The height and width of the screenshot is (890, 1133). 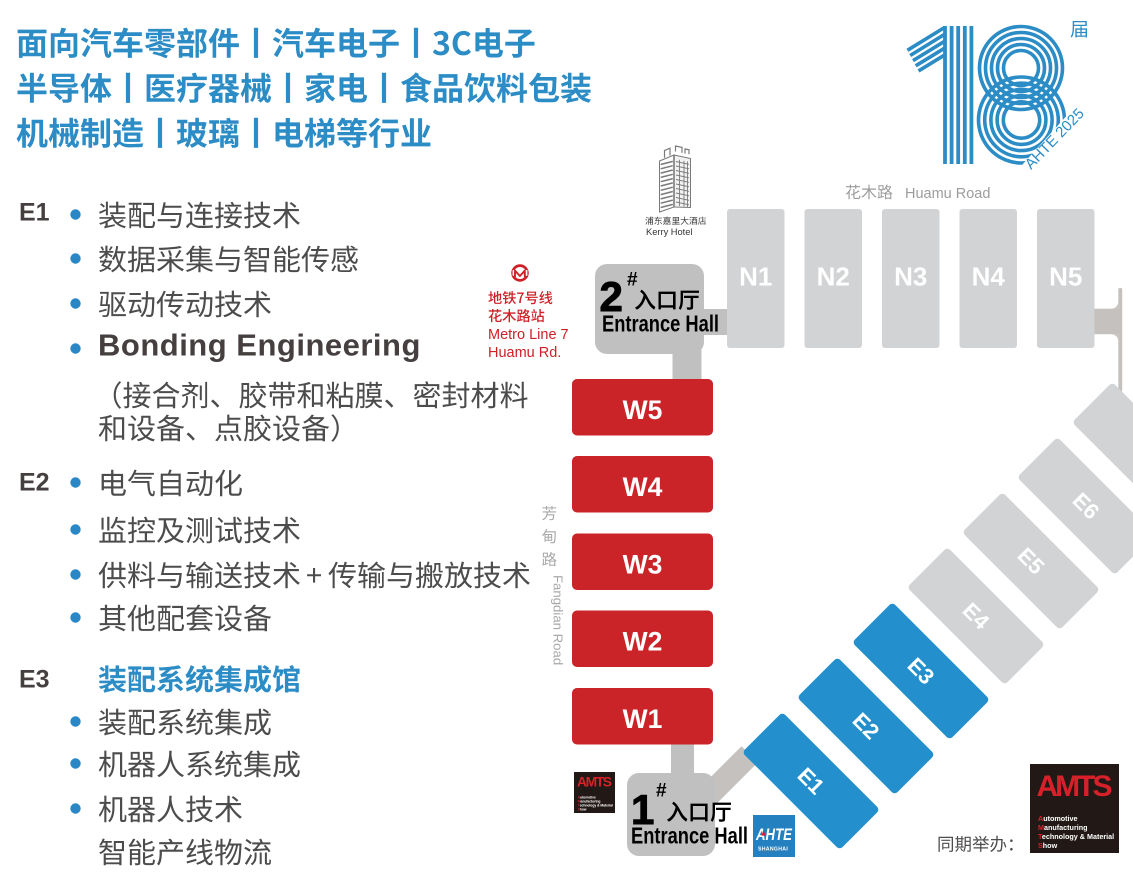 What do you see at coordinates (259, 345) in the screenshot?
I see `svg-text: Bonding Engineering` at bounding box center [259, 345].